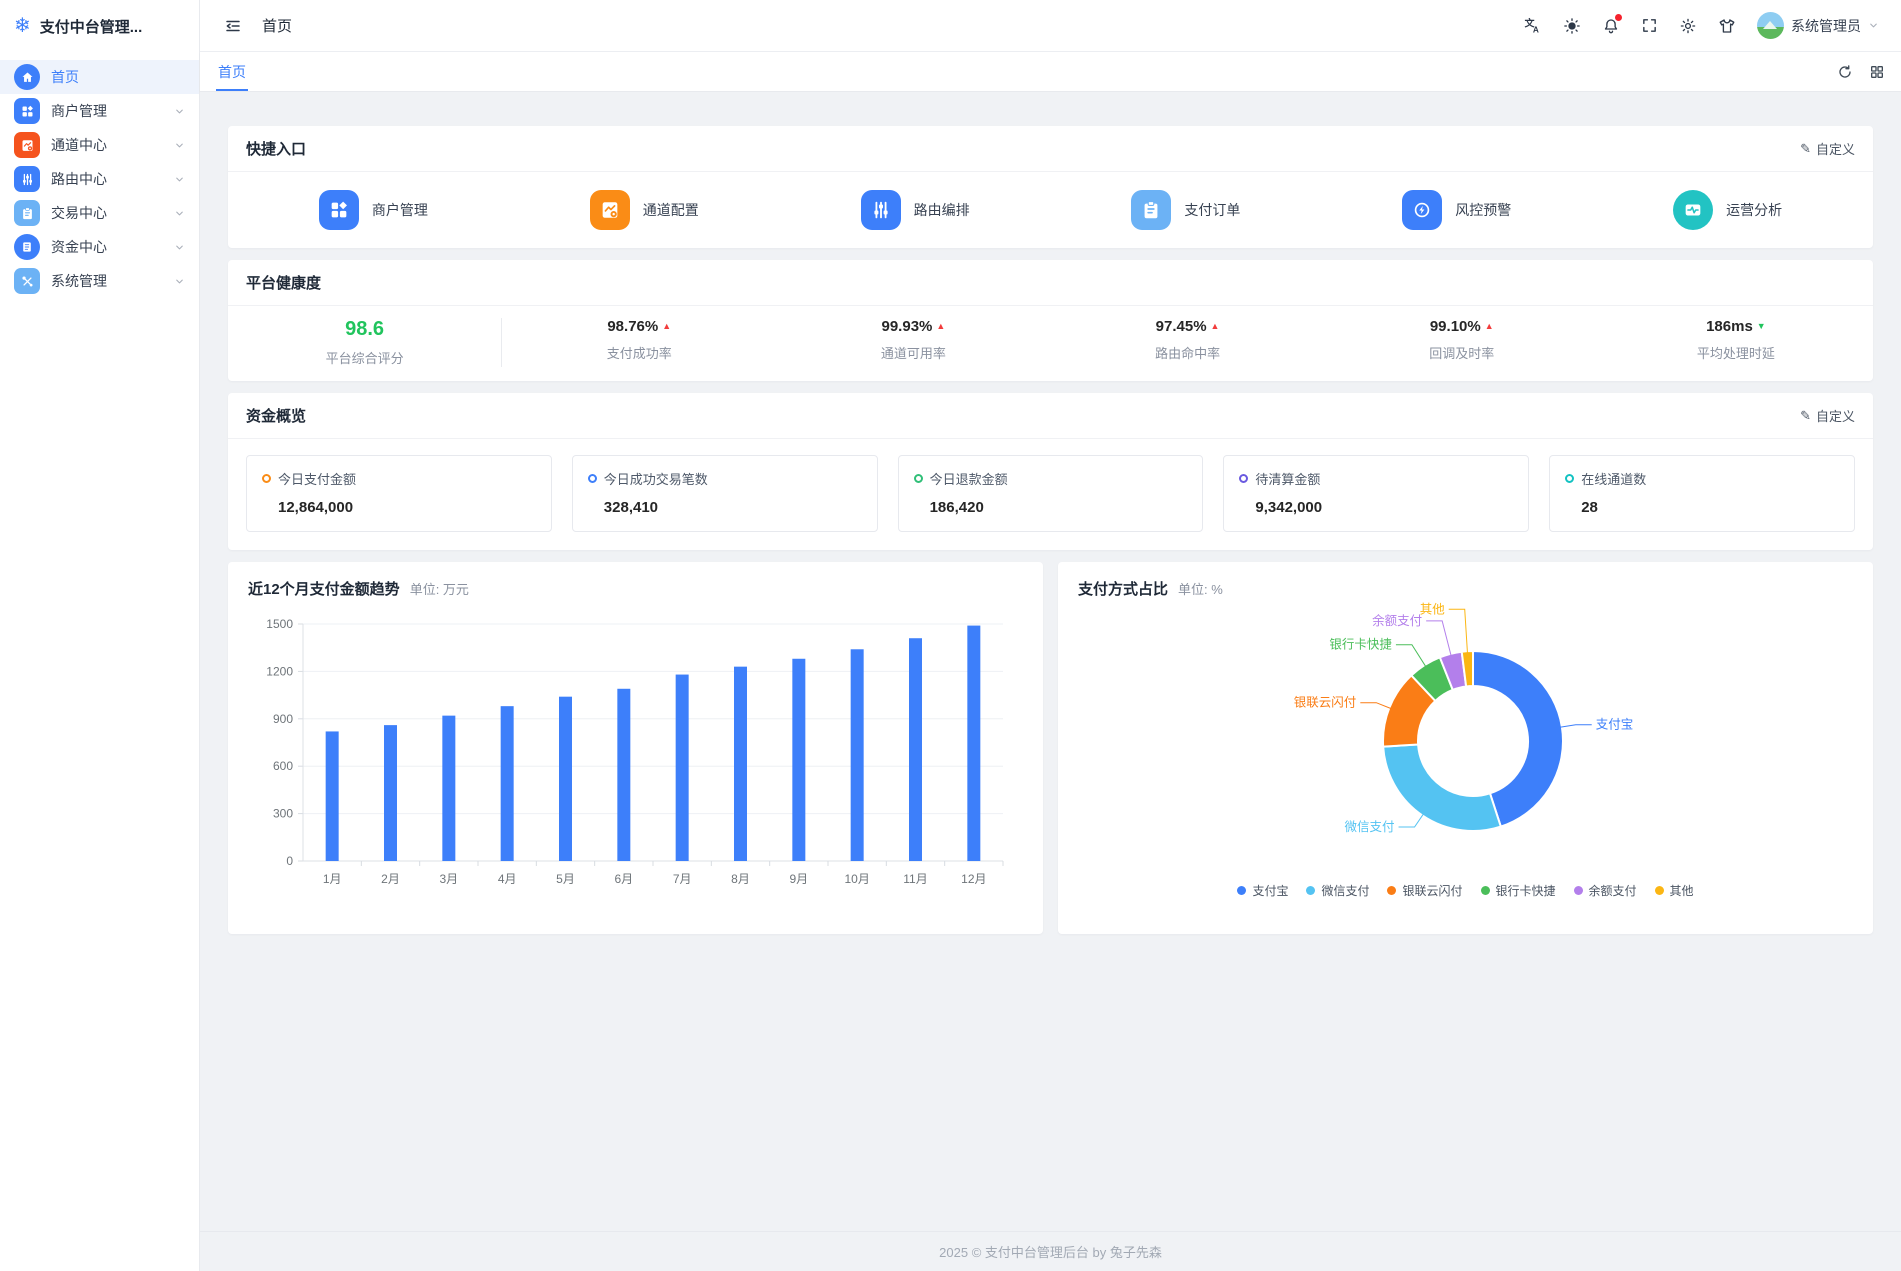  Describe the element at coordinates (1536, 30) in the screenshot. I see `svg-text: A` at that location.